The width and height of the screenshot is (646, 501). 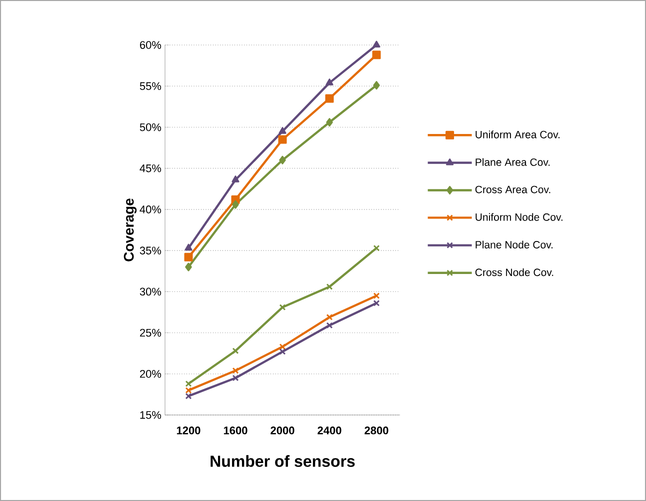 I want to click on y-tick-label: 20%, so click(x=151, y=374).